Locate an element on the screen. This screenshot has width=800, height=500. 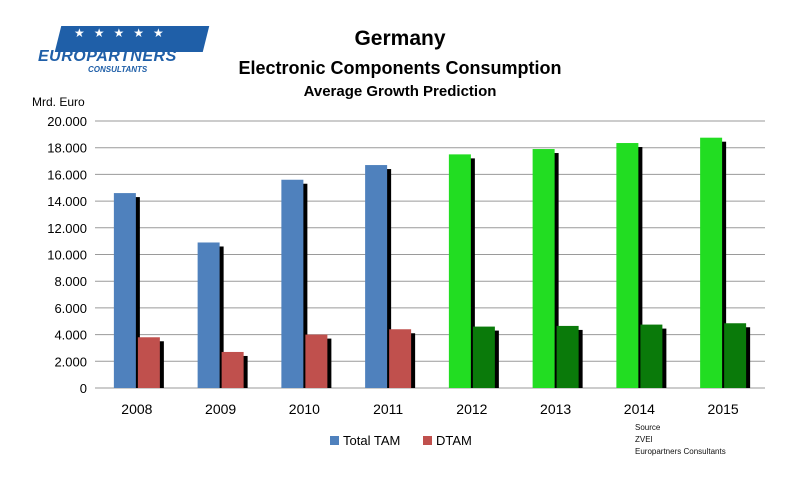
logo-name: EUROPARTNERS is located at coordinates (107, 56).